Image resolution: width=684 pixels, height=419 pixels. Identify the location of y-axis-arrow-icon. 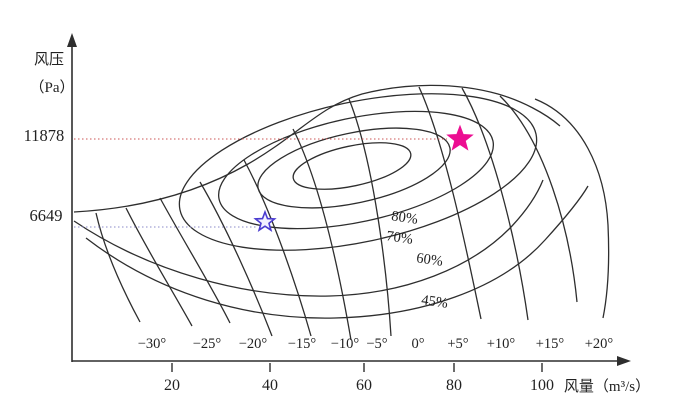
(72, 40).